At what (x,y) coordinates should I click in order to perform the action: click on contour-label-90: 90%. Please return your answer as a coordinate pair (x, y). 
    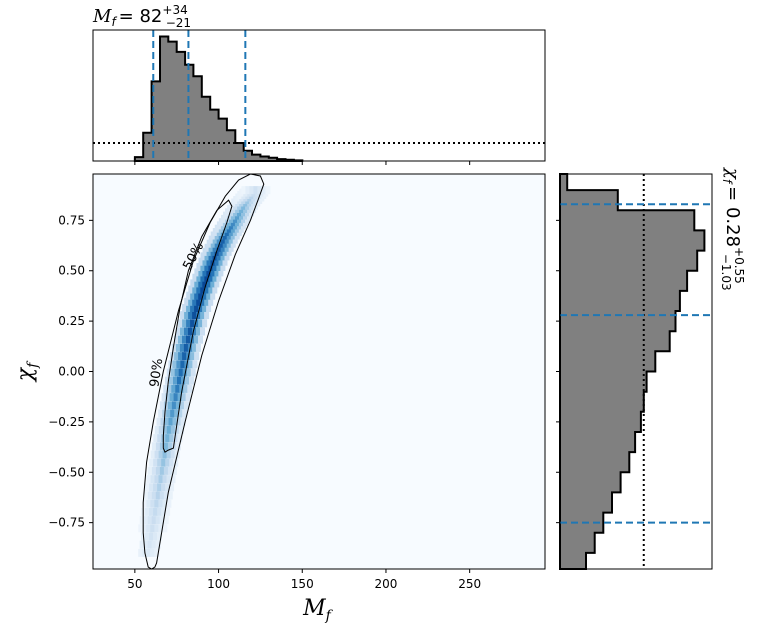
    Looking at the image, I should click on (156, 372).